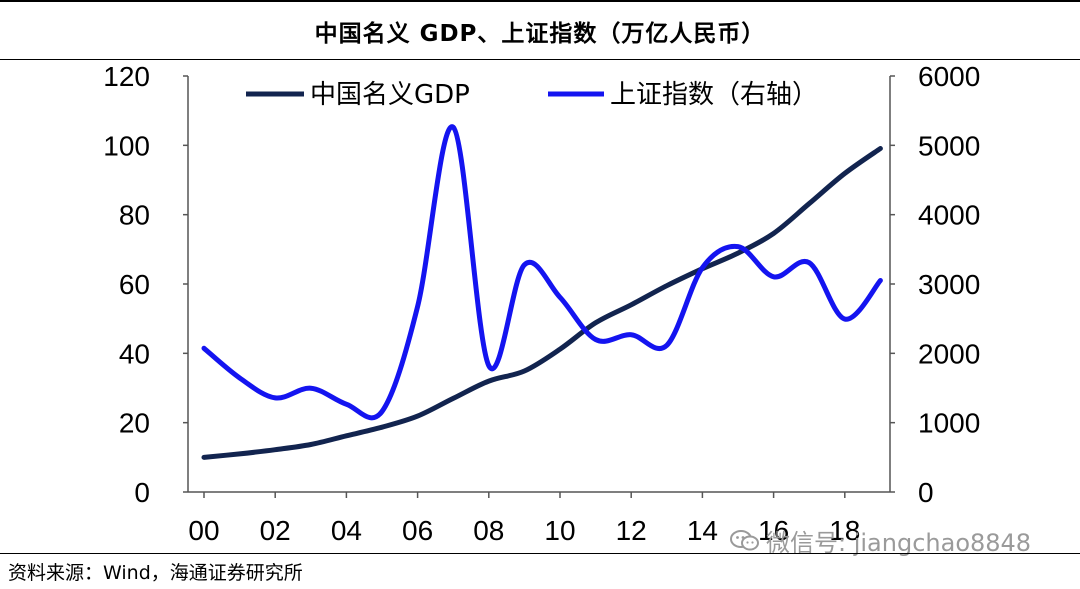 The height and width of the screenshot is (589, 1080). What do you see at coordinates (346, 530) in the screenshot?
I see `x-tick-label: 04` at bounding box center [346, 530].